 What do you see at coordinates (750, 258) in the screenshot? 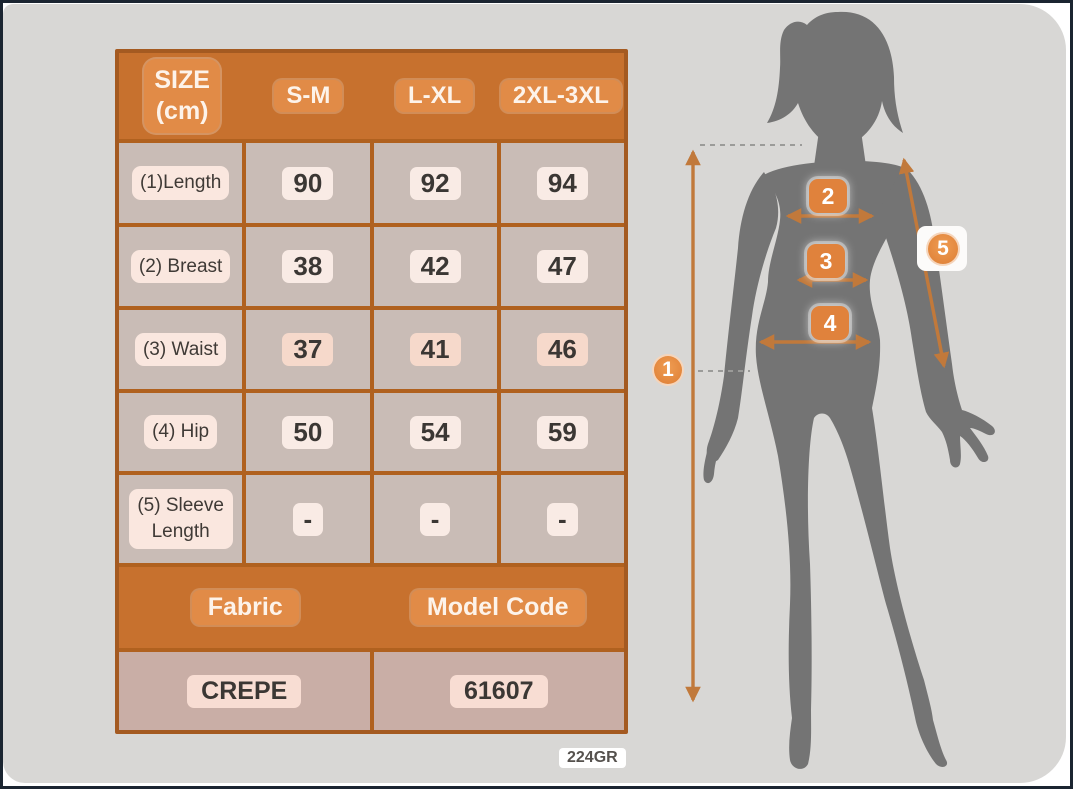
I see `reference-dashed-lines` at bounding box center [750, 258].